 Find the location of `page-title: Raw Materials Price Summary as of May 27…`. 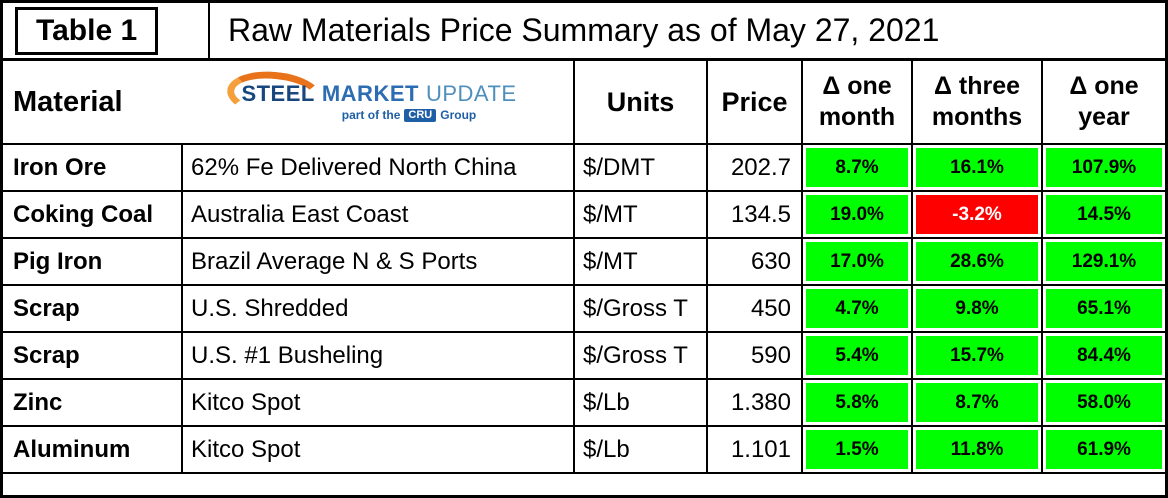

page-title: Raw Materials Price Summary as of May 27… is located at coordinates (584, 30).